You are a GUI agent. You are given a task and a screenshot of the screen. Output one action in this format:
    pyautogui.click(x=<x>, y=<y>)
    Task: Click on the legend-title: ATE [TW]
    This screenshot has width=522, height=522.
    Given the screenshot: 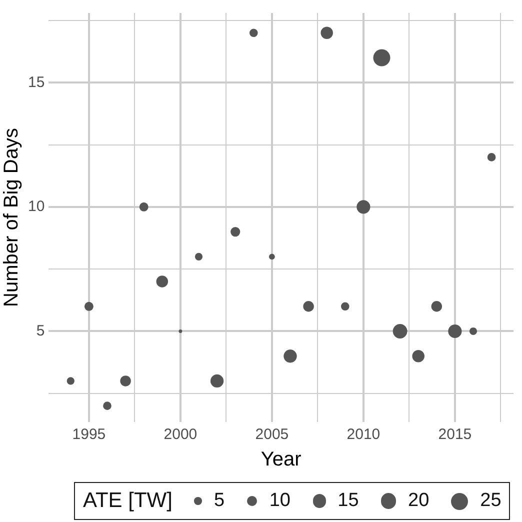 What is the action you would take?
    pyautogui.click(x=127, y=501)
    